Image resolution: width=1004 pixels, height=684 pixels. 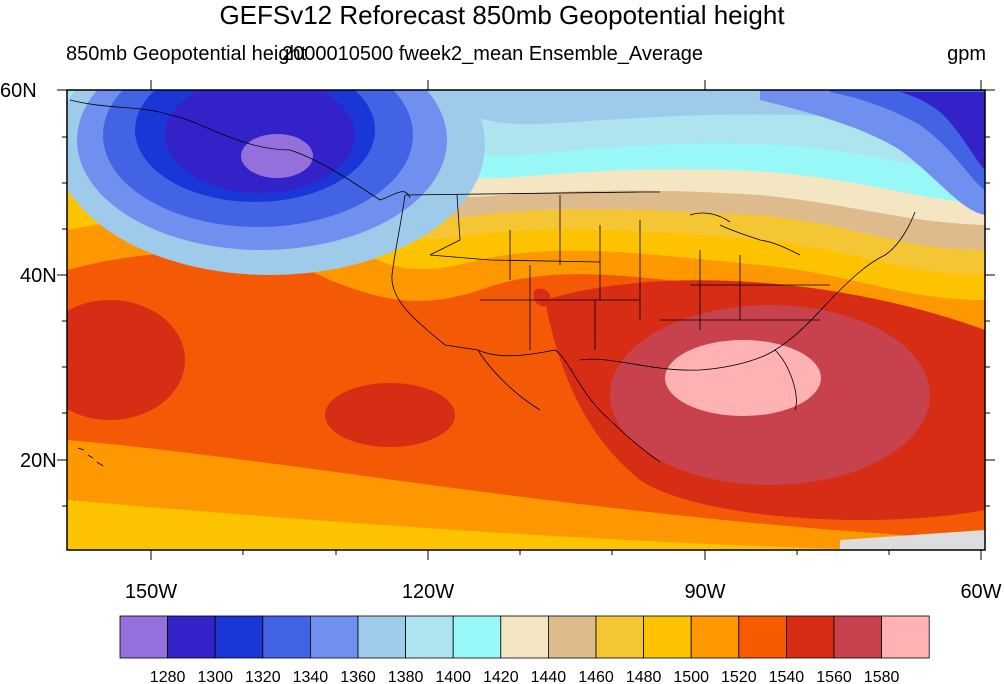 I want to click on colorbar-level-label: 1420, so click(x=501, y=676).